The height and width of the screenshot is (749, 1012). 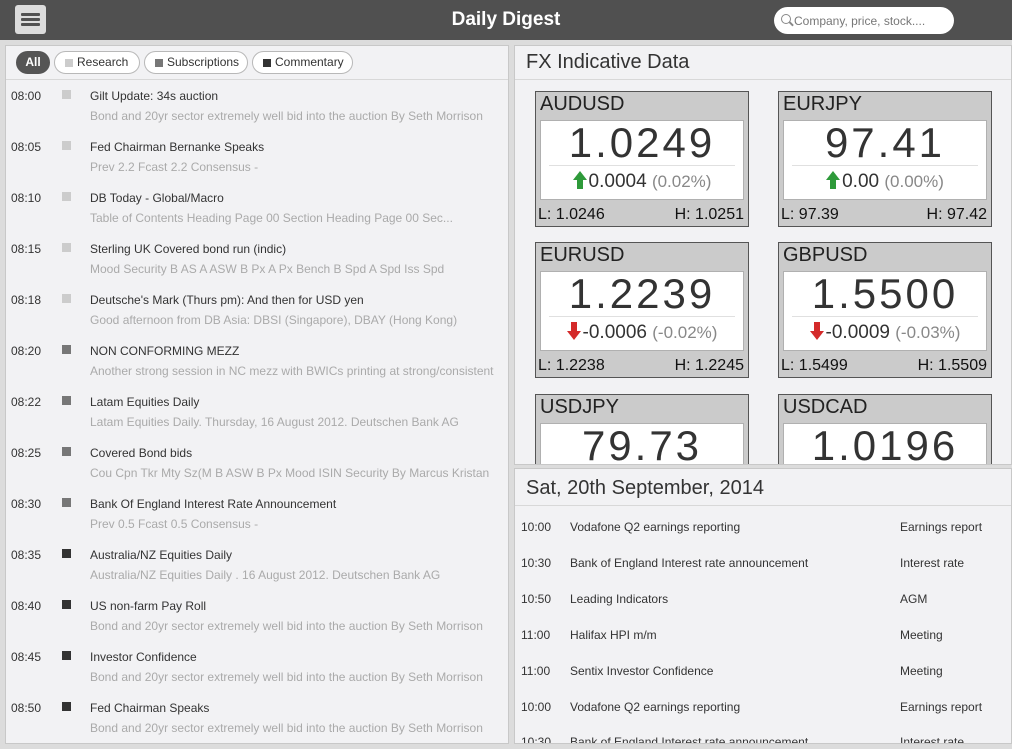 What do you see at coordinates (536, 599) in the screenshot?
I see `event-time: 10:50` at bounding box center [536, 599].